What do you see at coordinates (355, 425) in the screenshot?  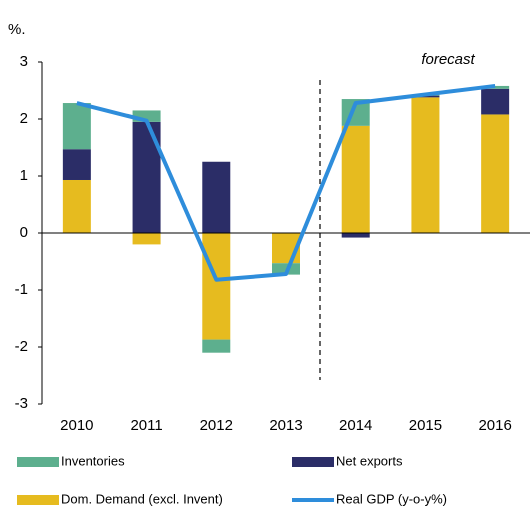 I see `x-tick-label: 2014` at bounding box center [355, 425].